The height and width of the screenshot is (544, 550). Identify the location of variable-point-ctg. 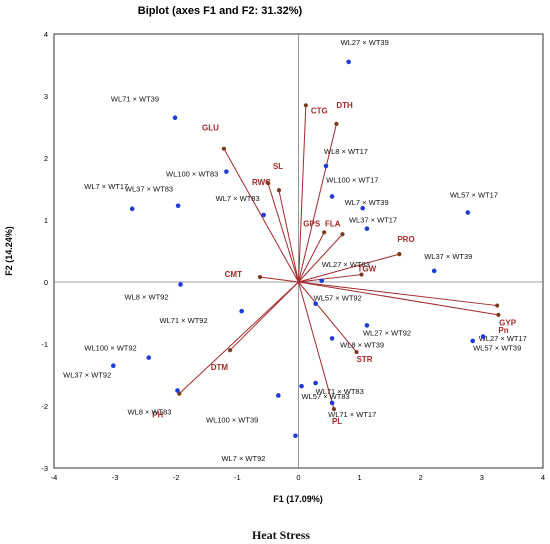
(305, 105).